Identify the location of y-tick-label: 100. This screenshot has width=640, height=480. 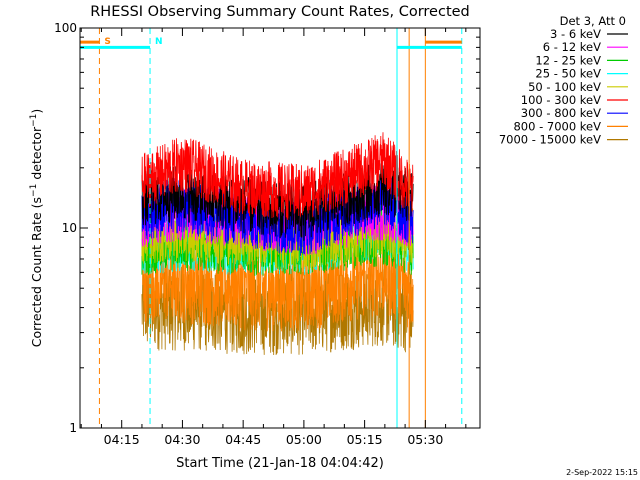
(65, 28).